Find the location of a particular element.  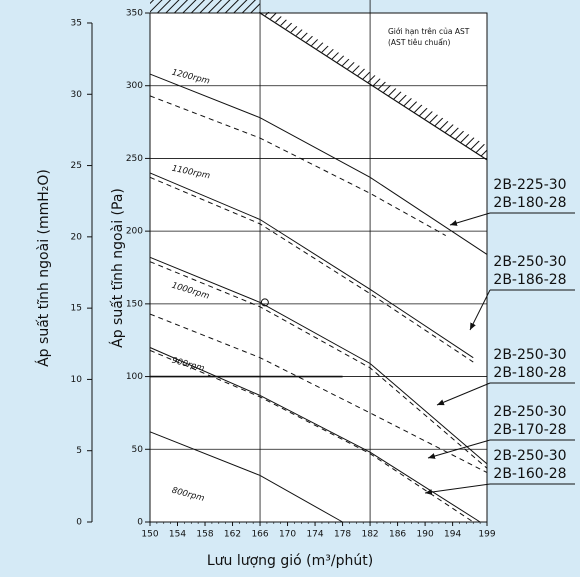

x-tick-label: 186 is located at coordinates (397, 535).